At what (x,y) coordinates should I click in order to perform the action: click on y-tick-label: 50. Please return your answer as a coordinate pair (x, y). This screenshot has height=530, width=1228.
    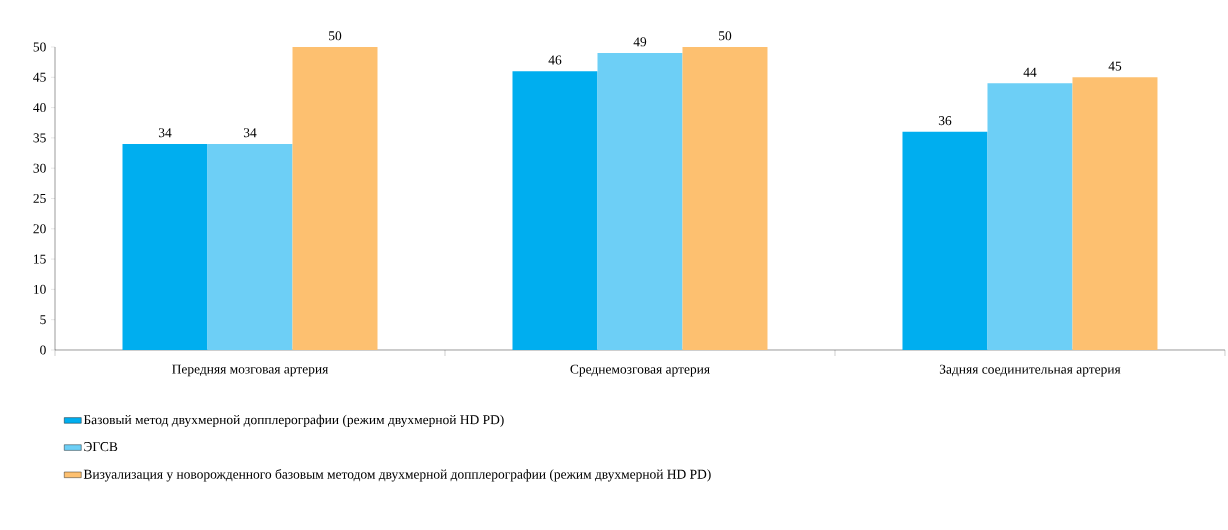
    Looking at the image, I should click on (39, 47).